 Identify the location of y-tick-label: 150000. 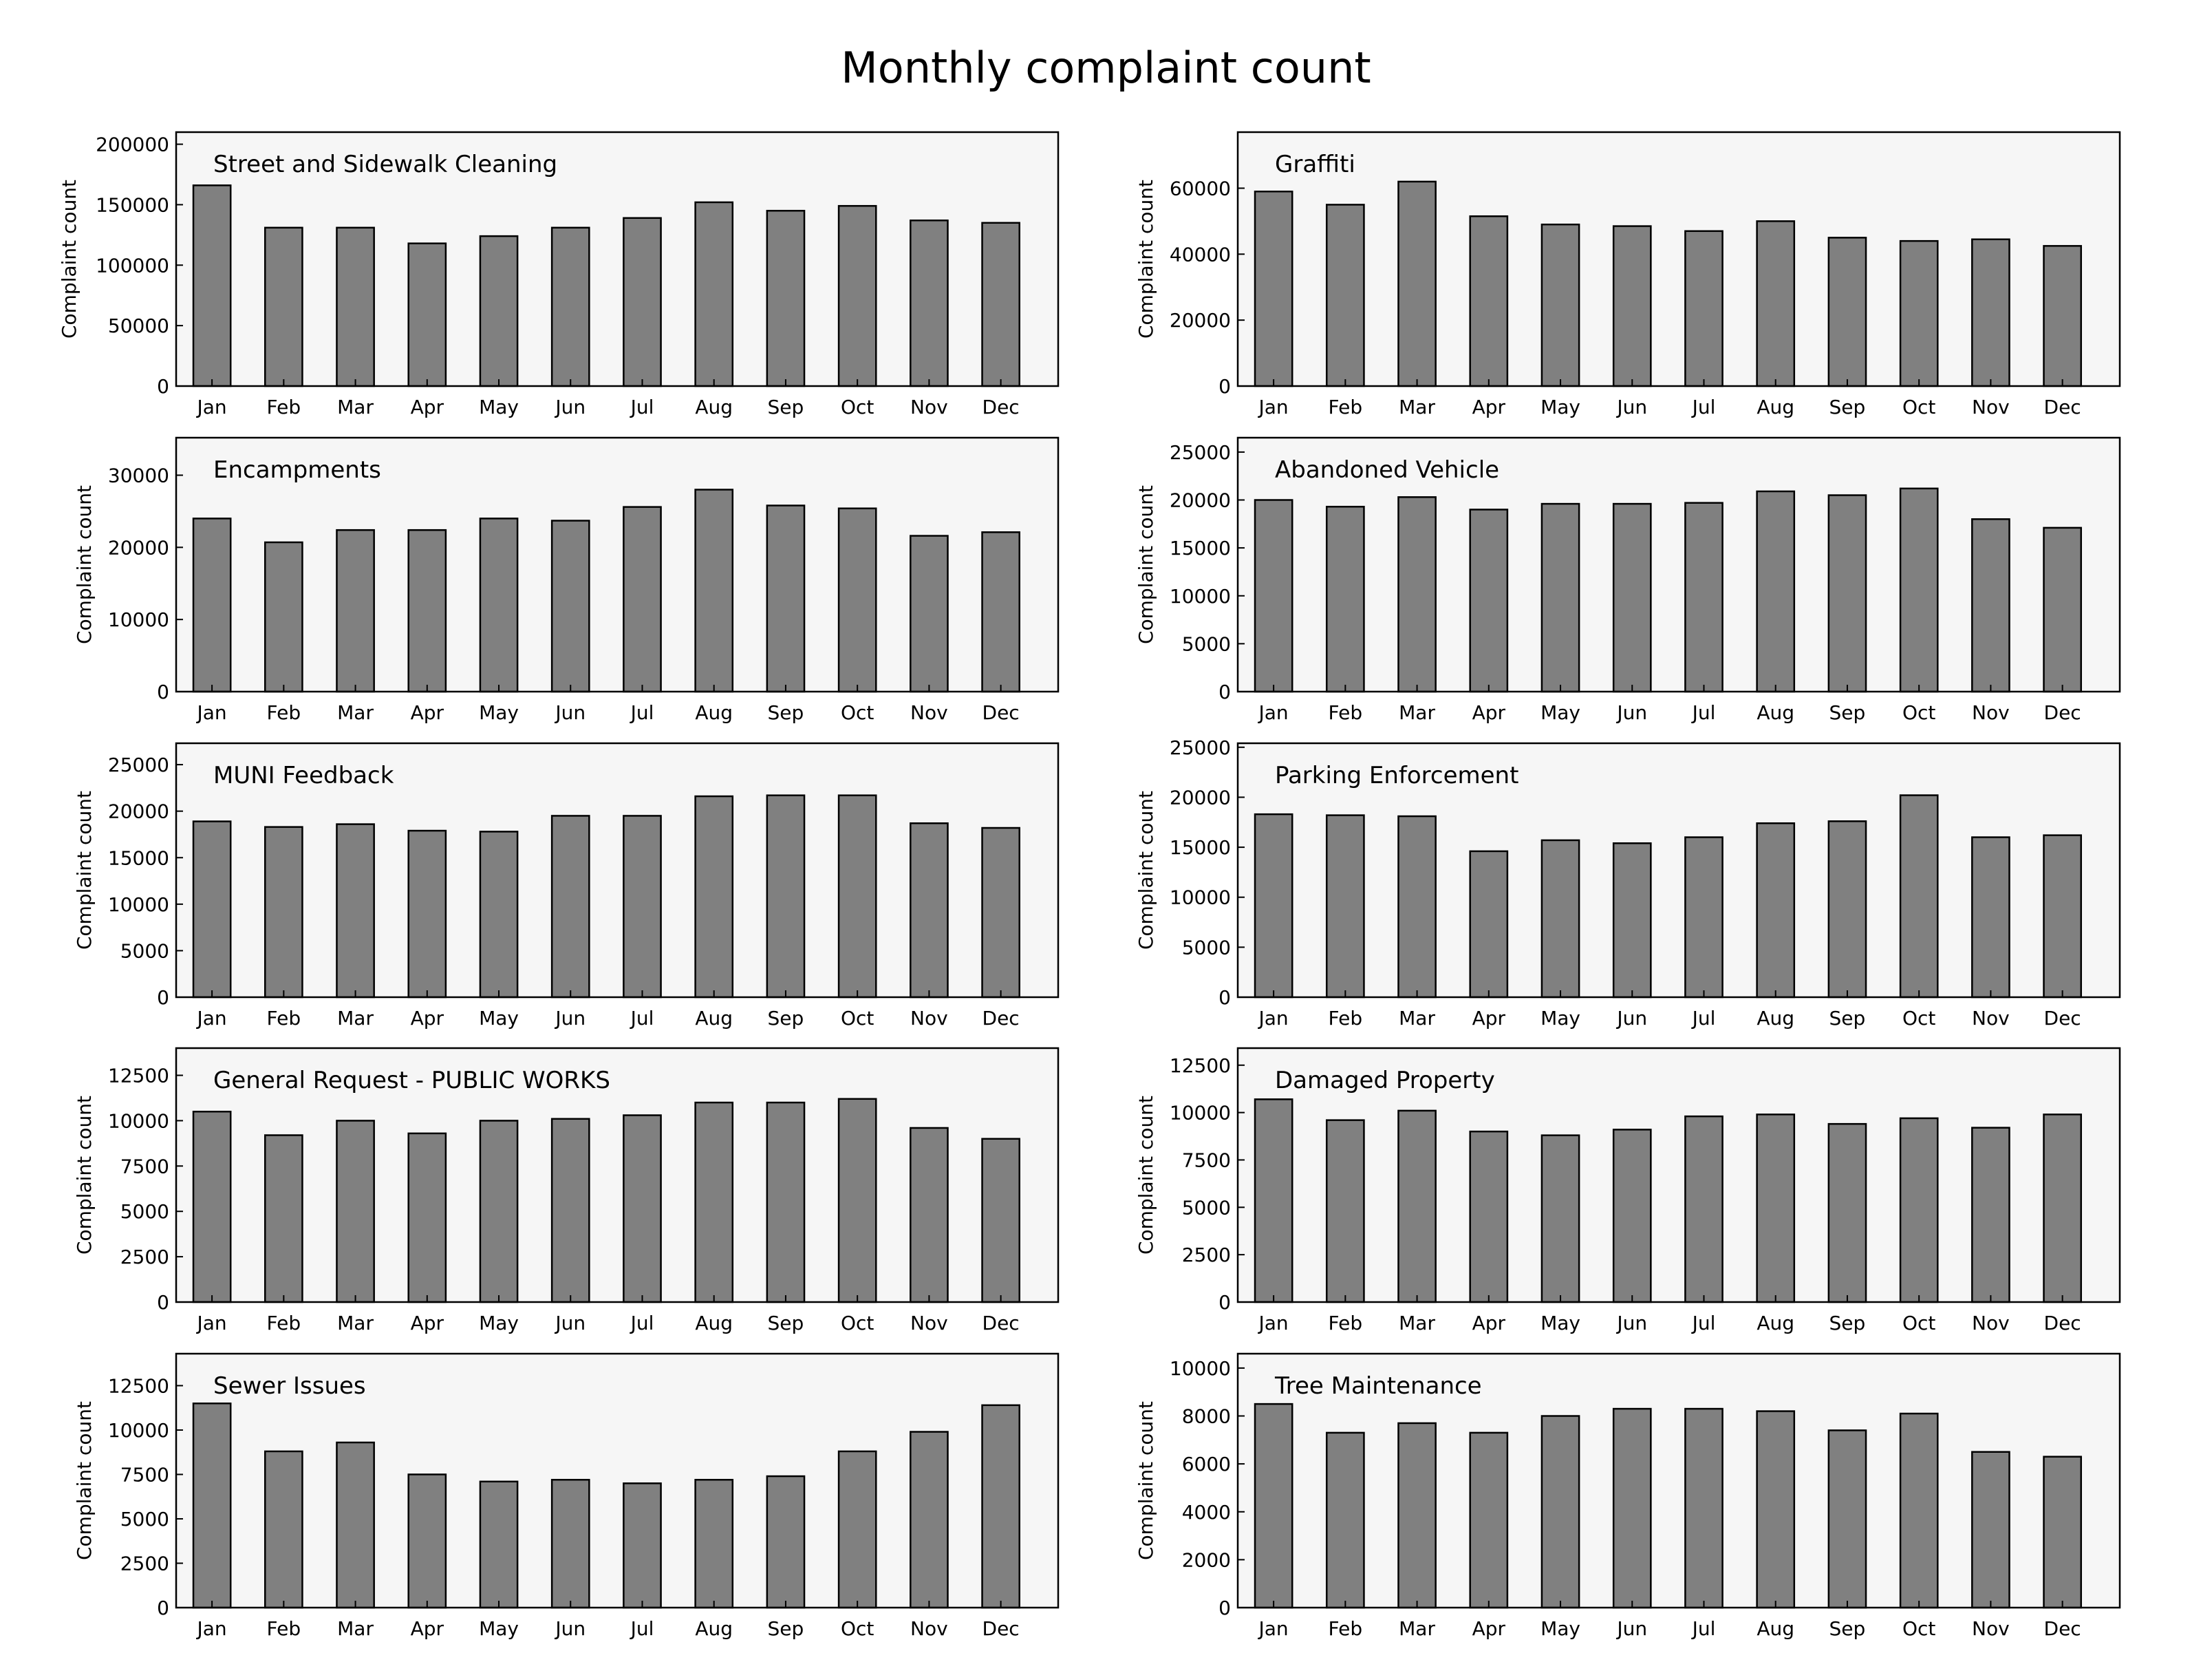
(133, 204).